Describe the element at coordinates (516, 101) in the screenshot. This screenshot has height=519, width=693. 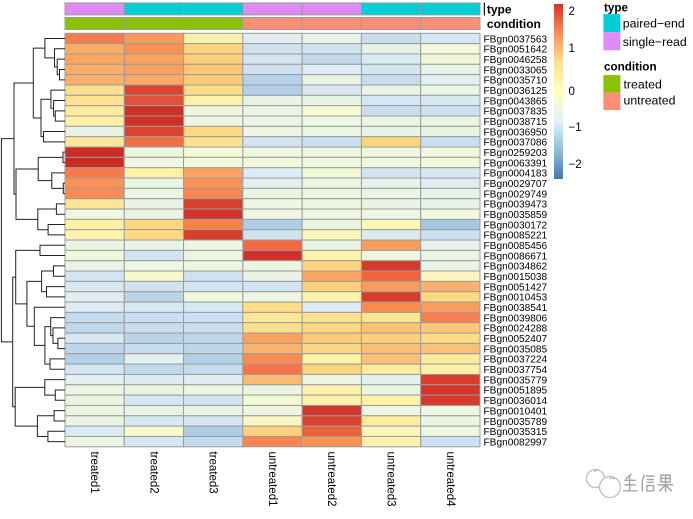
I see `svg-text: FBgn0043865` at that location.